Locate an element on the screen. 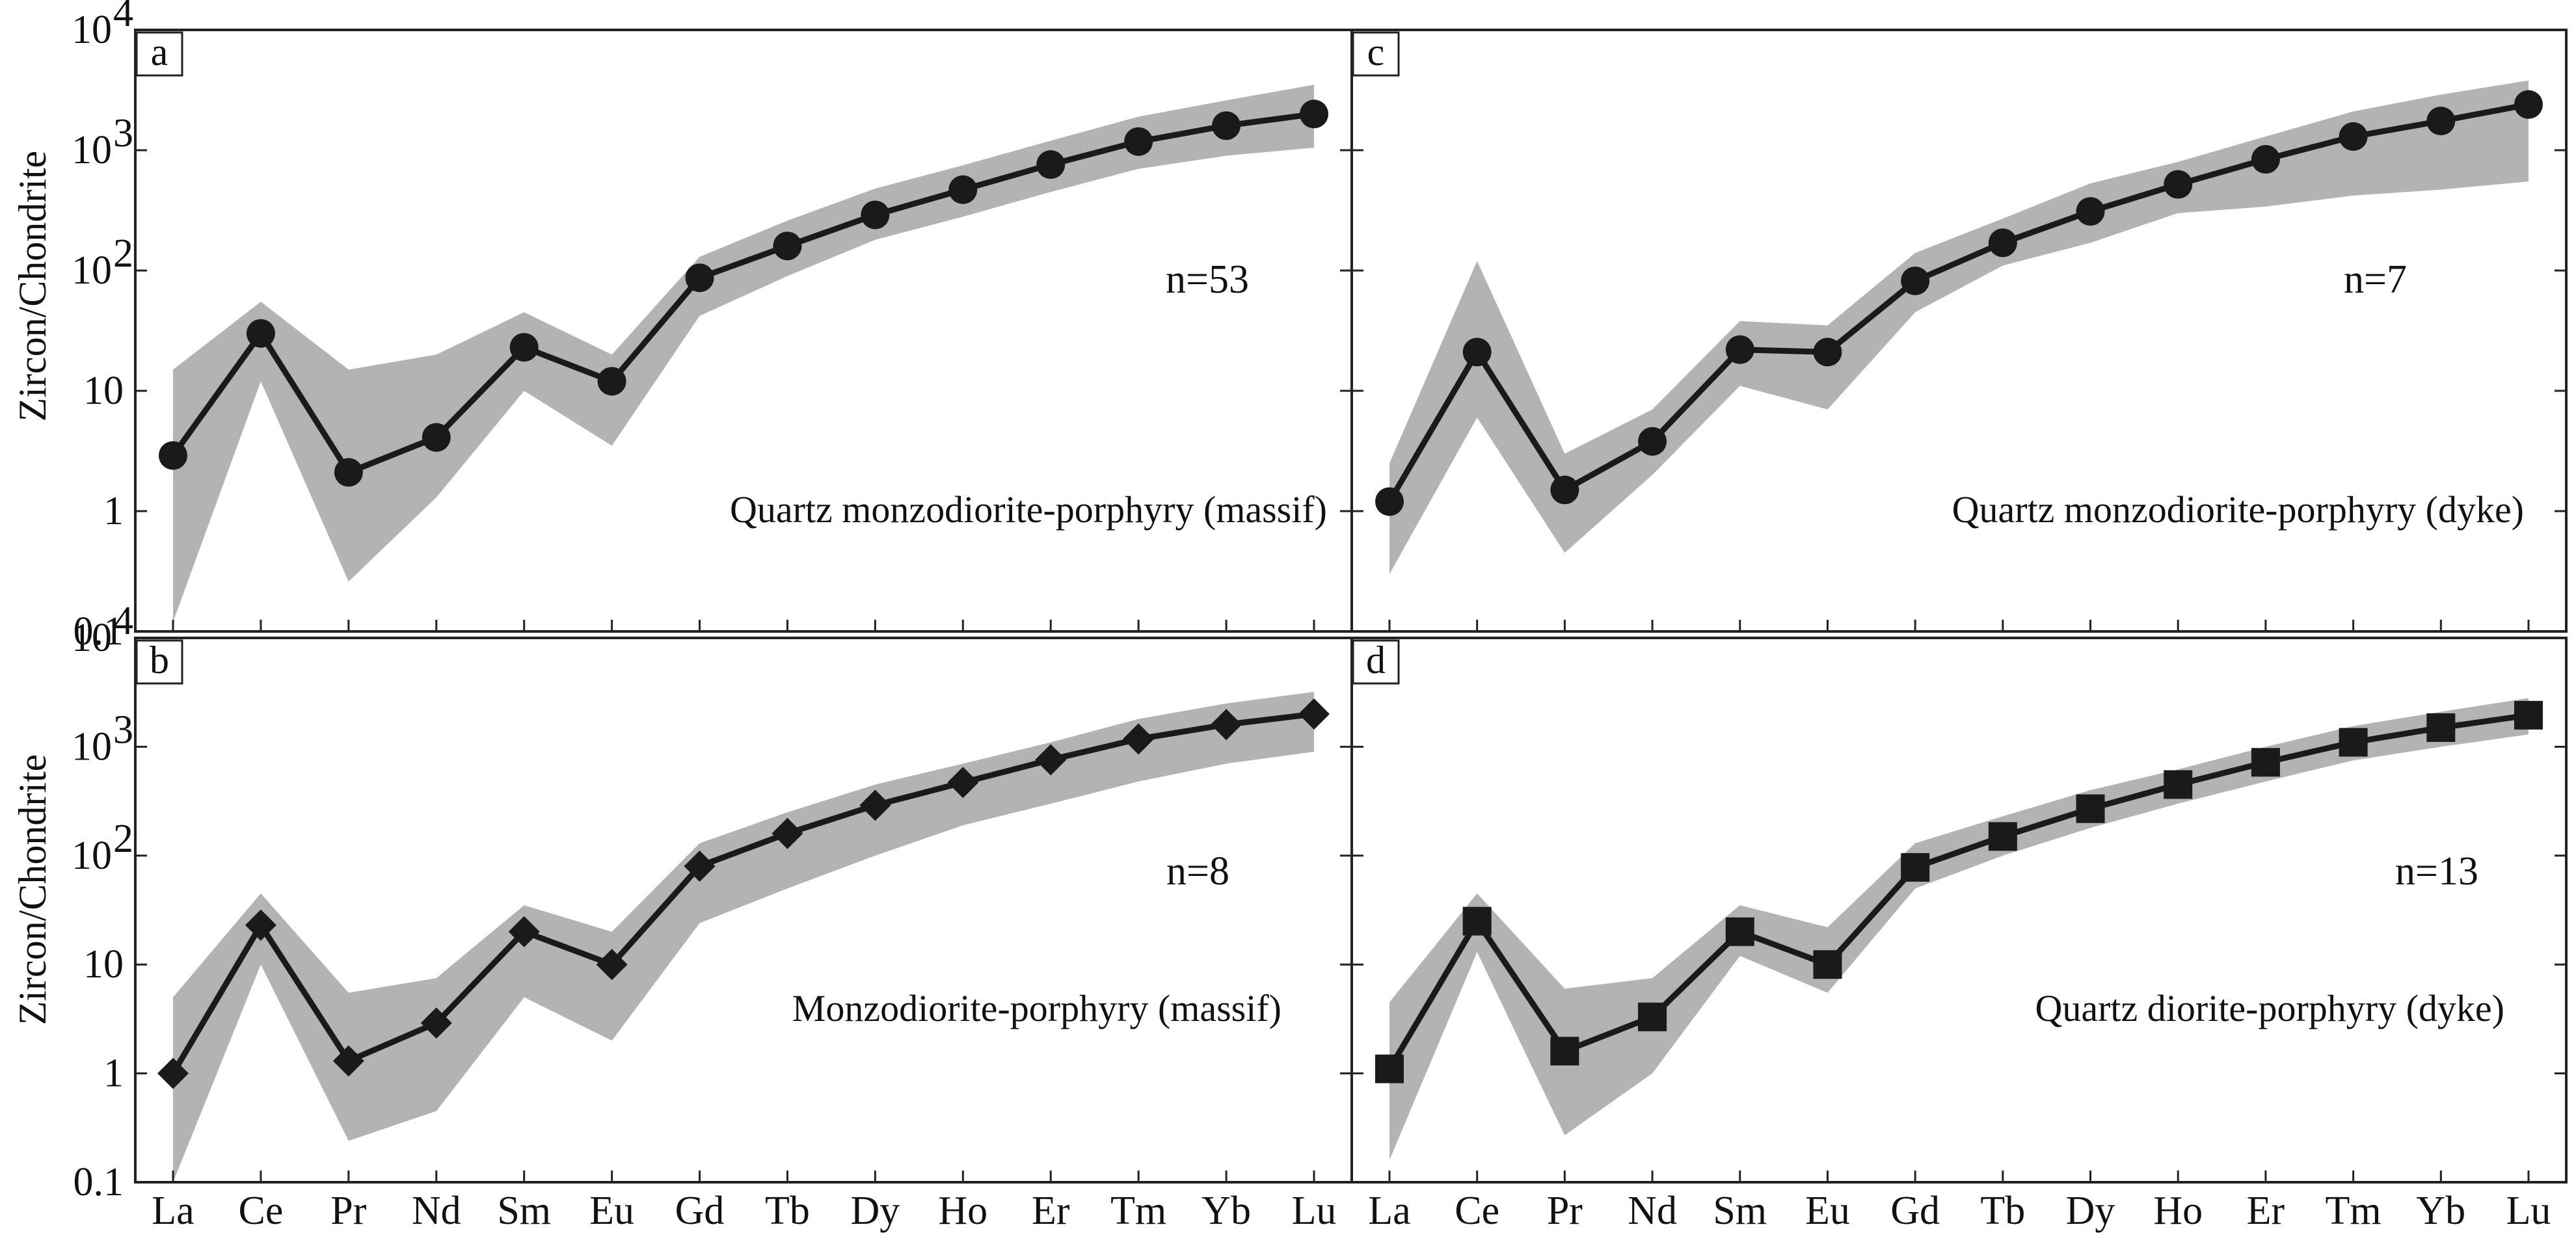  panel-b-point-La is located at coordinates (173, 1073).